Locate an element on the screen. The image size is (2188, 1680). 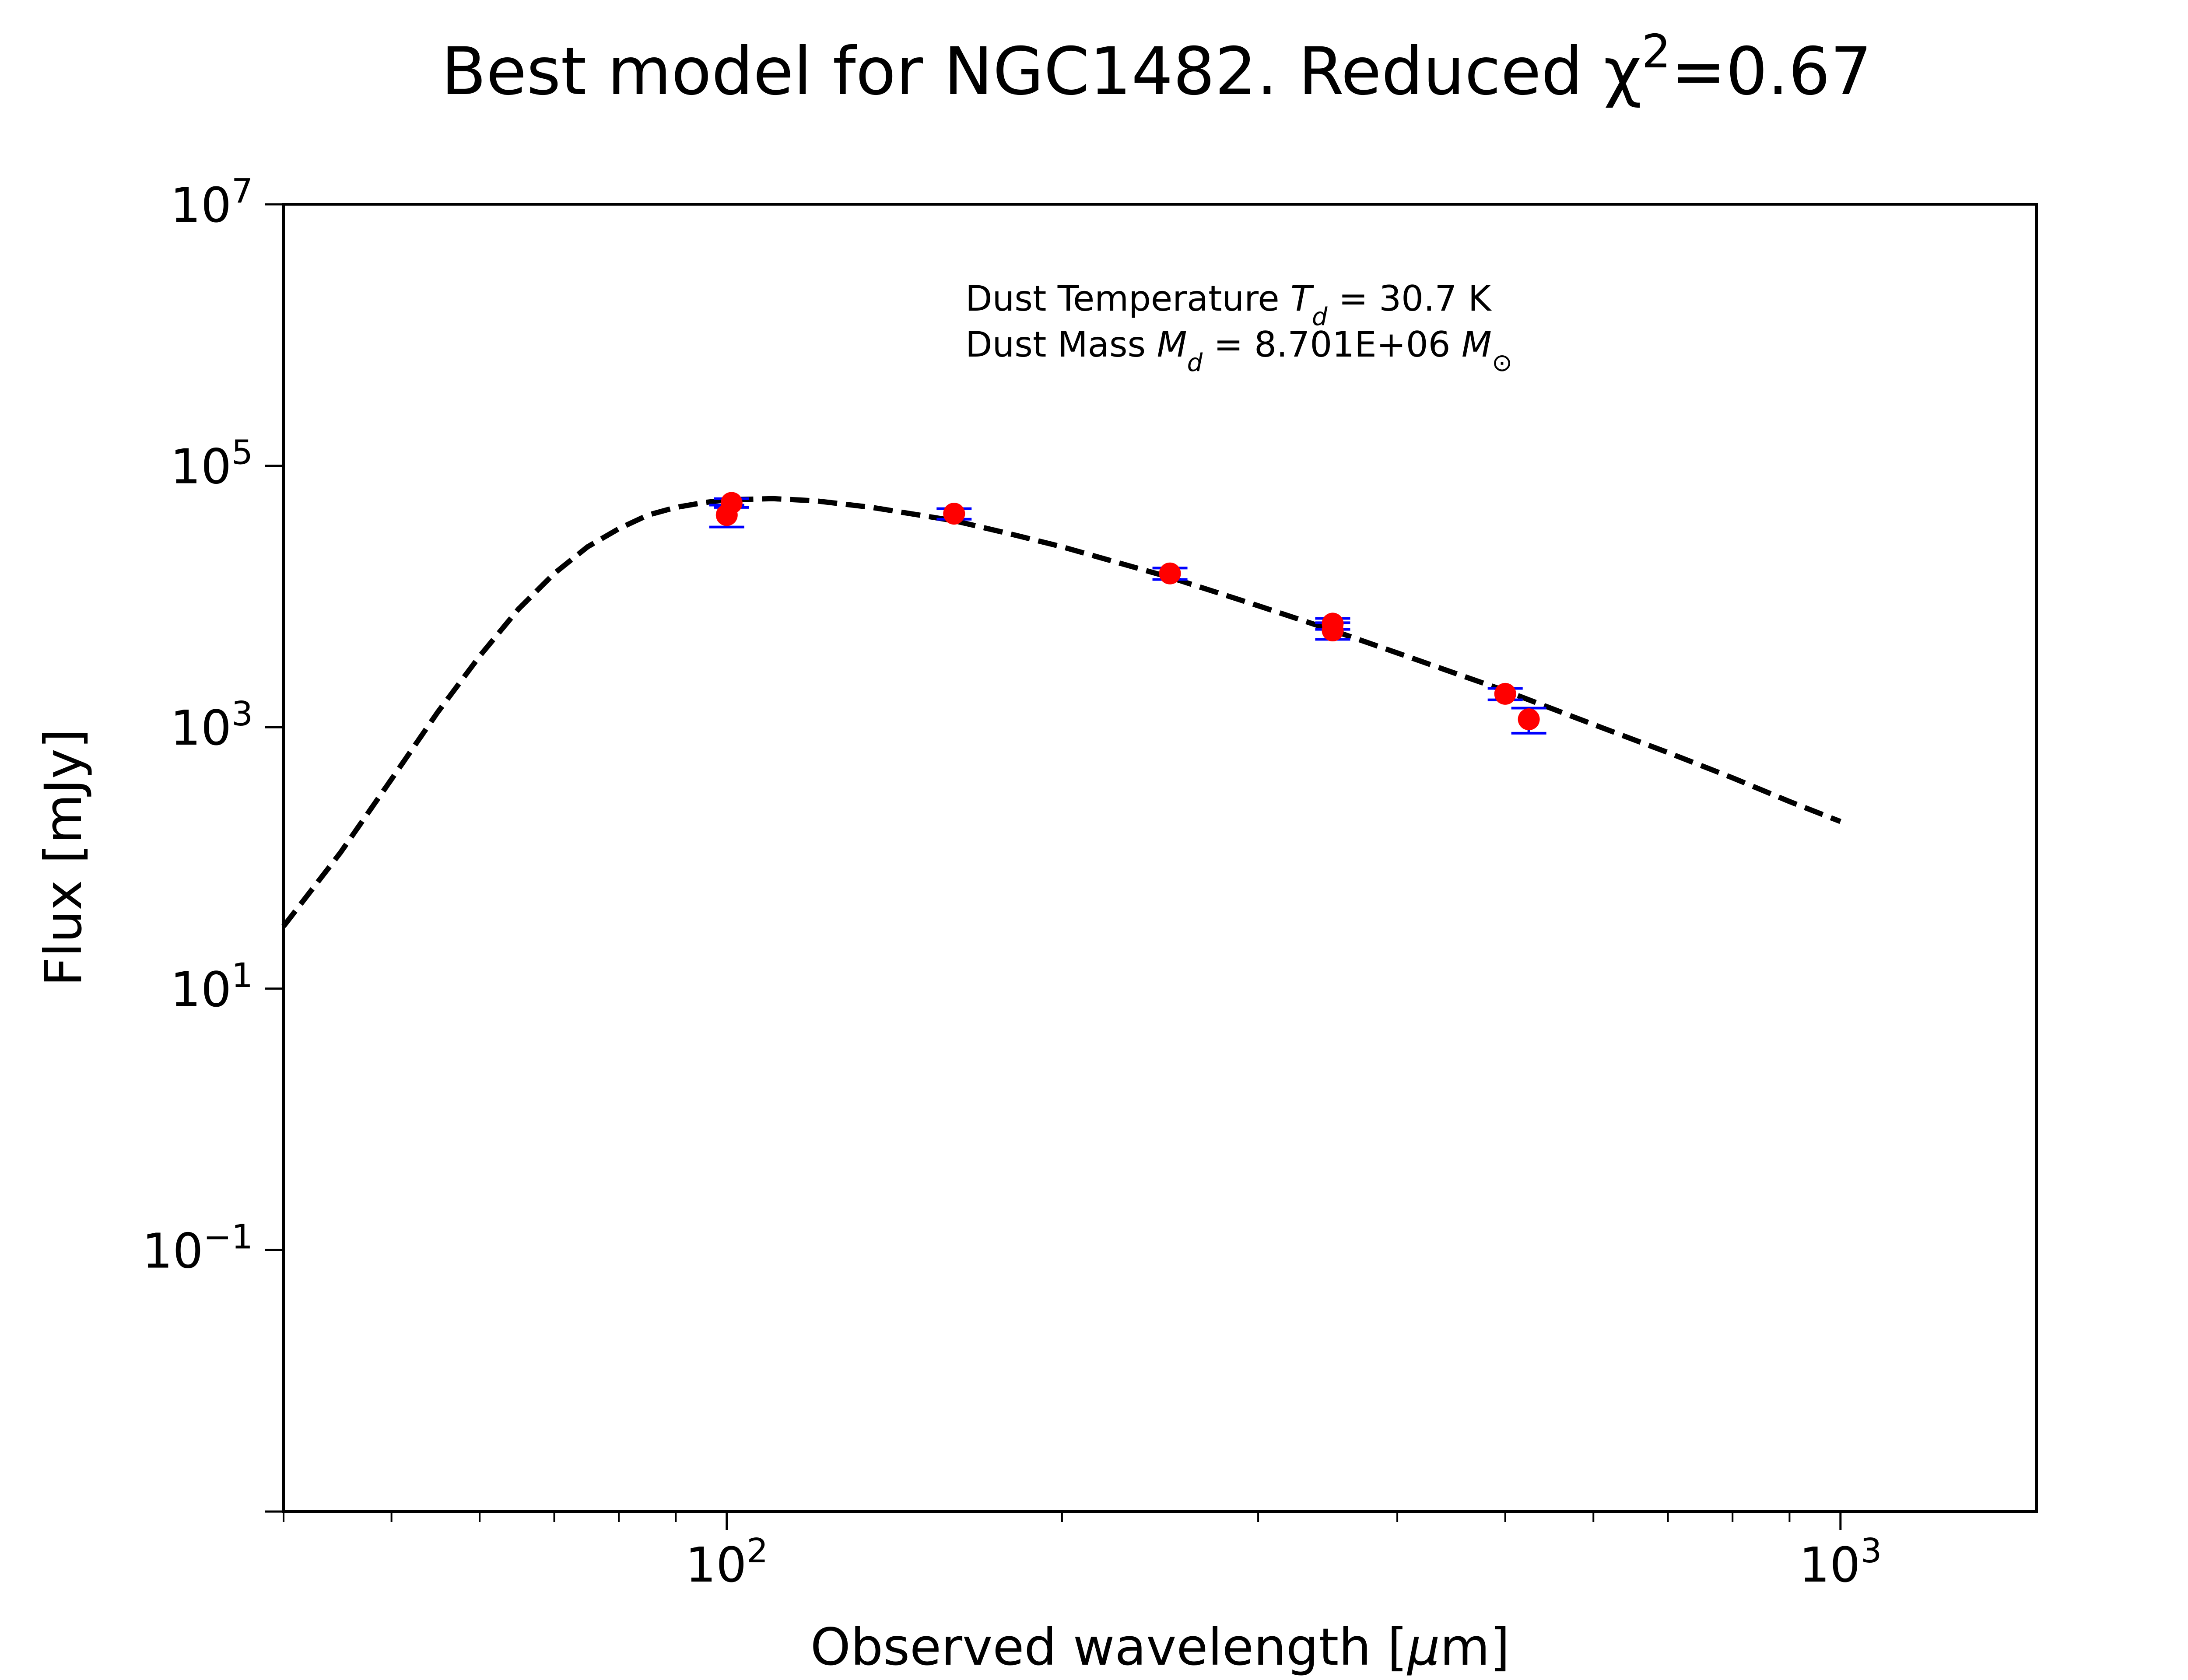
mass-subscript: d is located at coordinates (1195, 363).